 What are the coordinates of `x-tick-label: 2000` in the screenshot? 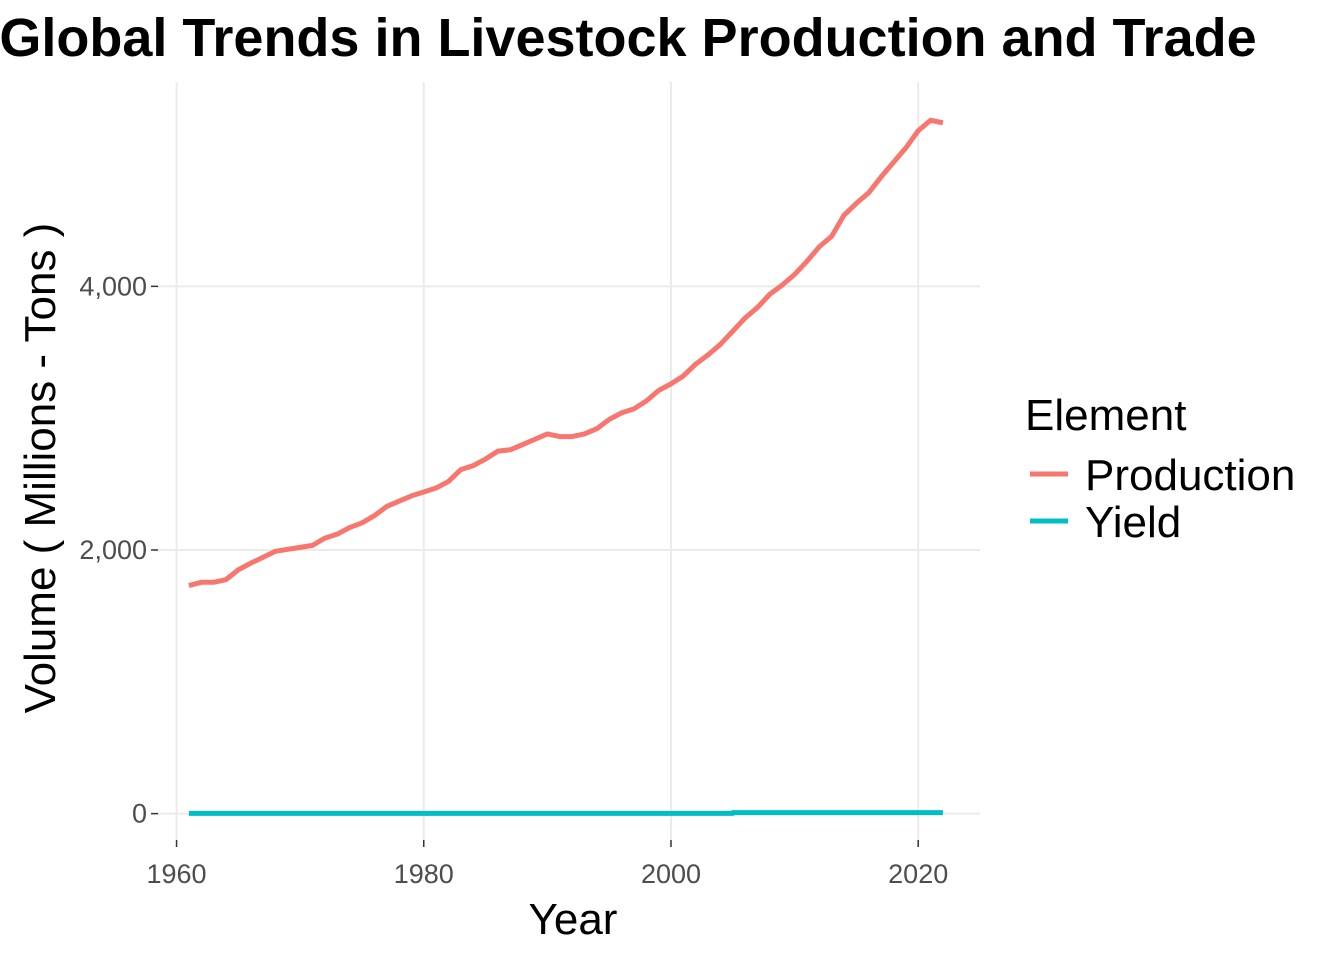 It's located at (671, 874).